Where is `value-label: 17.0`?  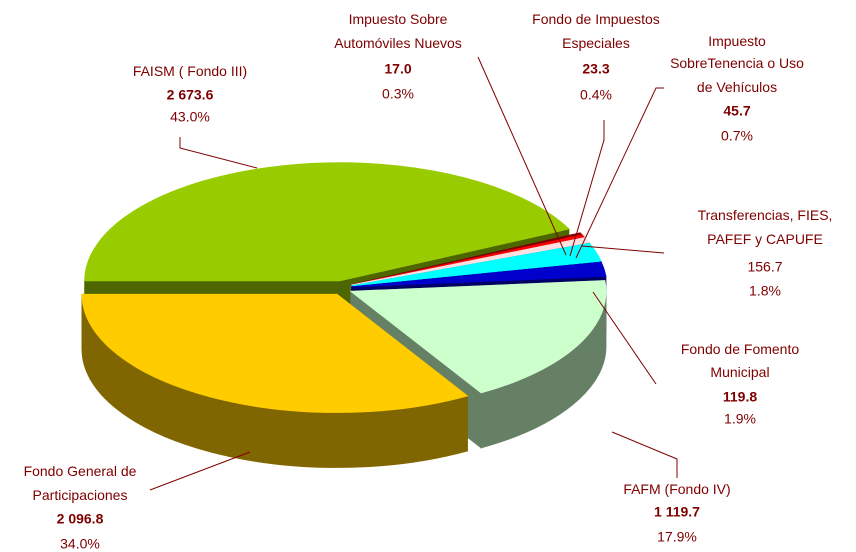
value-label: 17.0 is located at coordinates (397, 69).